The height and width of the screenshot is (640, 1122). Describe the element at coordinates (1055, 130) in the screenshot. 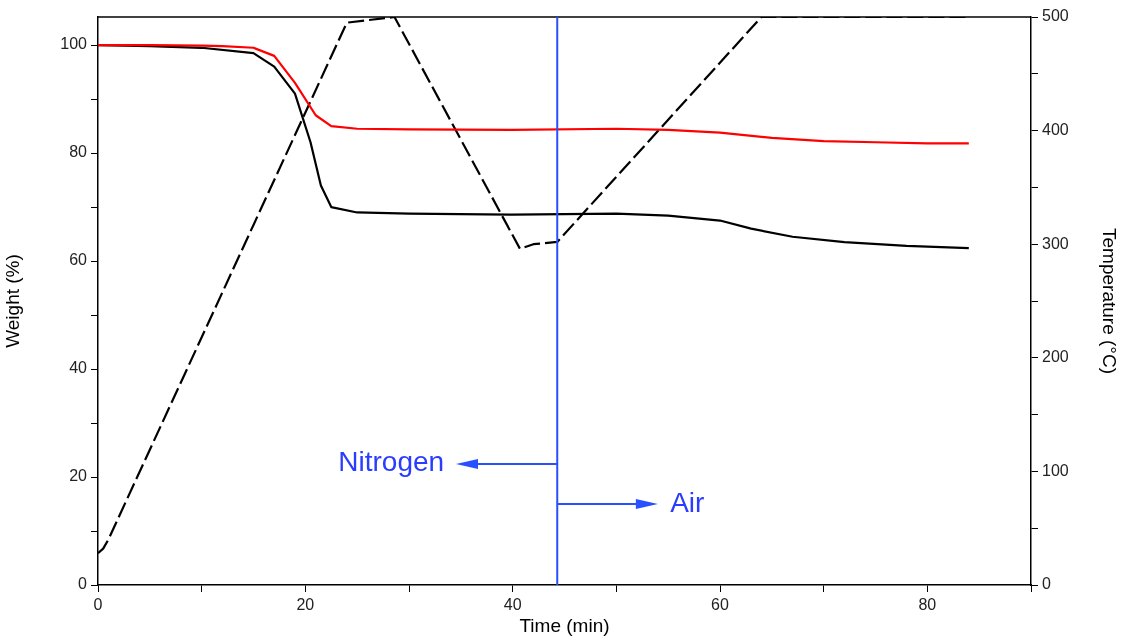

I see `y2-tick-label: 400` at that location.